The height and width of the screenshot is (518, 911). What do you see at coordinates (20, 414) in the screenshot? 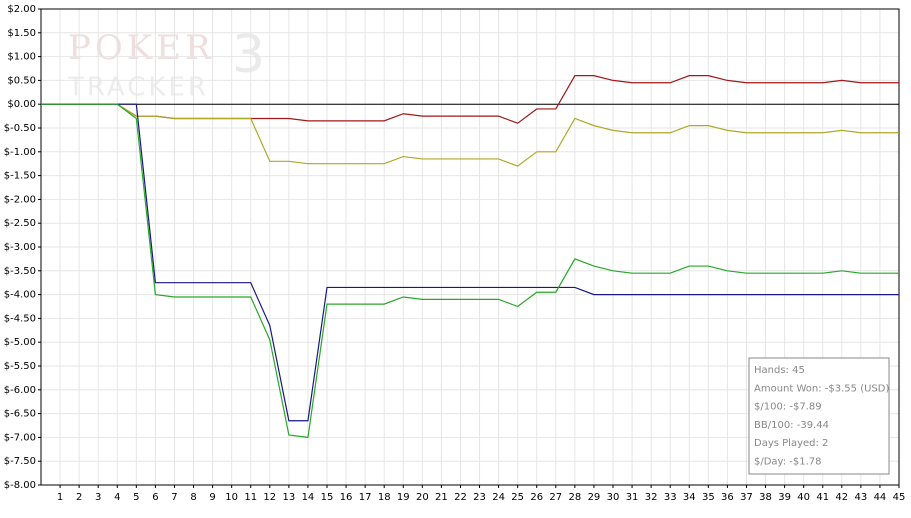
I see `y-tick-label: $-6.50` at bounding box center [20, 414].